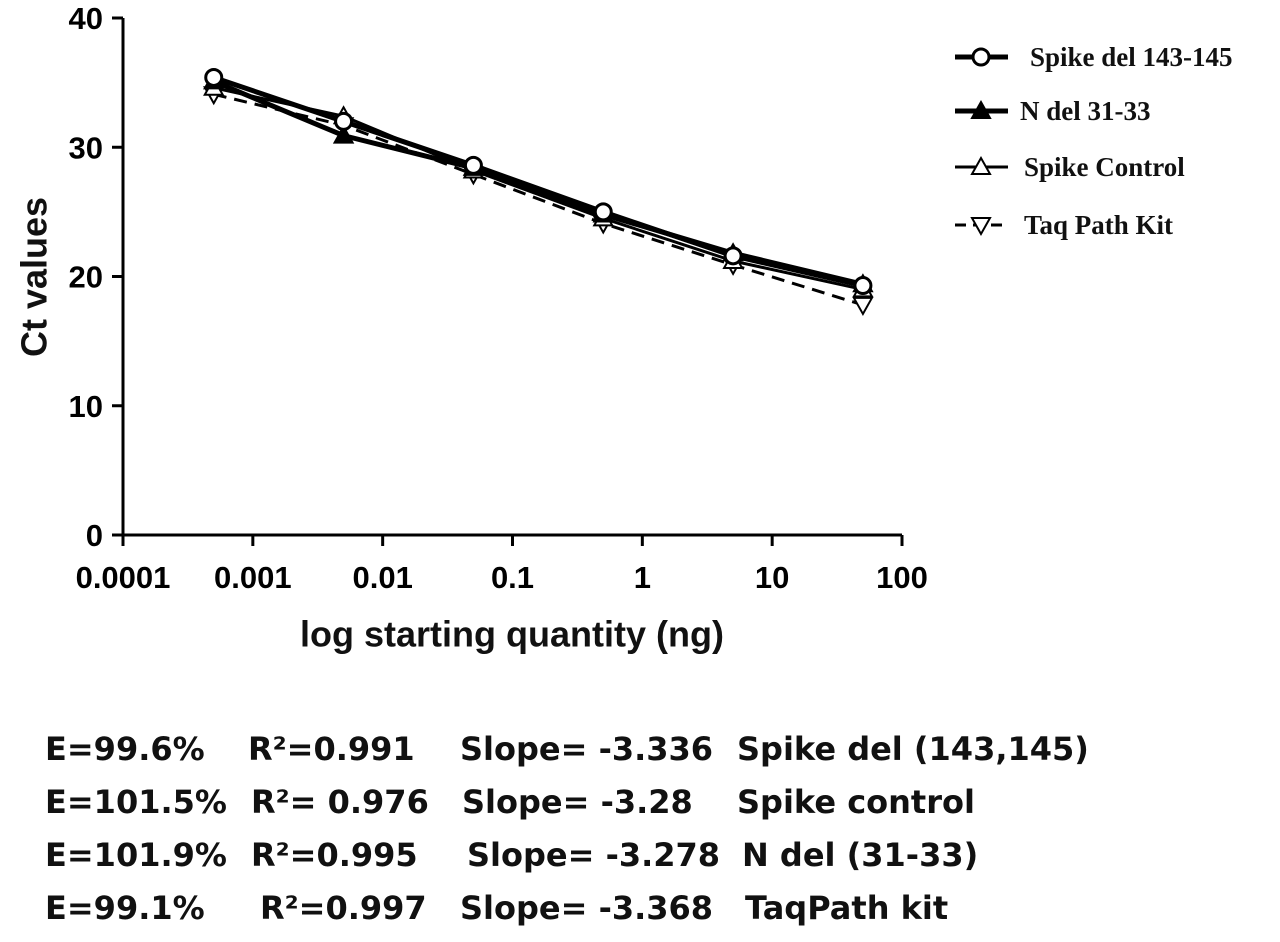 The height and width of the screenshot is (942, 1280). Describe the element at coordinates (125, 908) in the screenshot. I see `efficiency-value: E=99.1%` at that location.